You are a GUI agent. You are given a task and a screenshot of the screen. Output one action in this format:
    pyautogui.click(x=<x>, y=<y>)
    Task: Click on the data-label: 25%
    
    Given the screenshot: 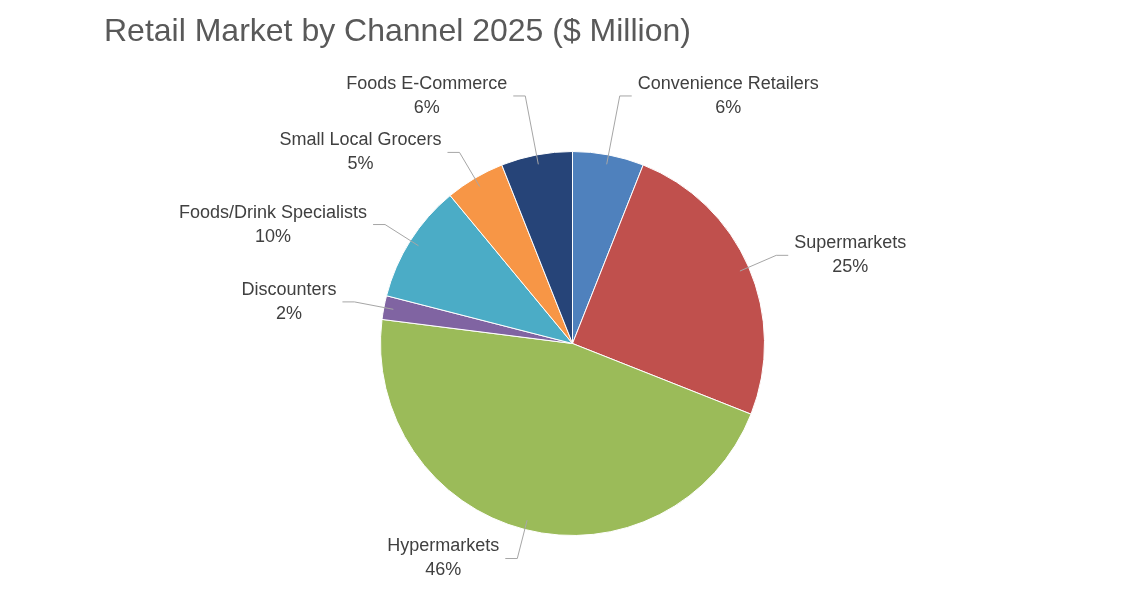 What is the action you would take?
    pyautogui.click(x=850, y=266)
    